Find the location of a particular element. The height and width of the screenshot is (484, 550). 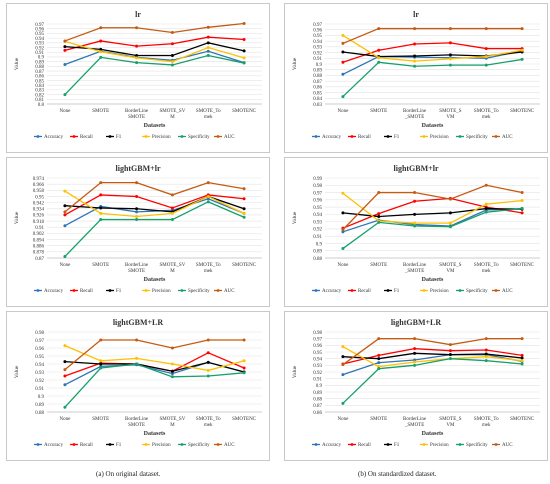

y-tick-label: 0.98 is located at coordinates (39, 333).